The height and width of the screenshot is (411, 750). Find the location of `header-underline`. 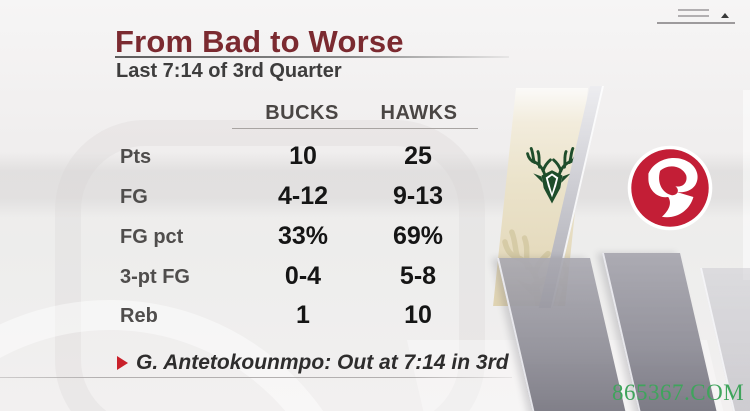

header-underline is located at coordinates (355, 128).